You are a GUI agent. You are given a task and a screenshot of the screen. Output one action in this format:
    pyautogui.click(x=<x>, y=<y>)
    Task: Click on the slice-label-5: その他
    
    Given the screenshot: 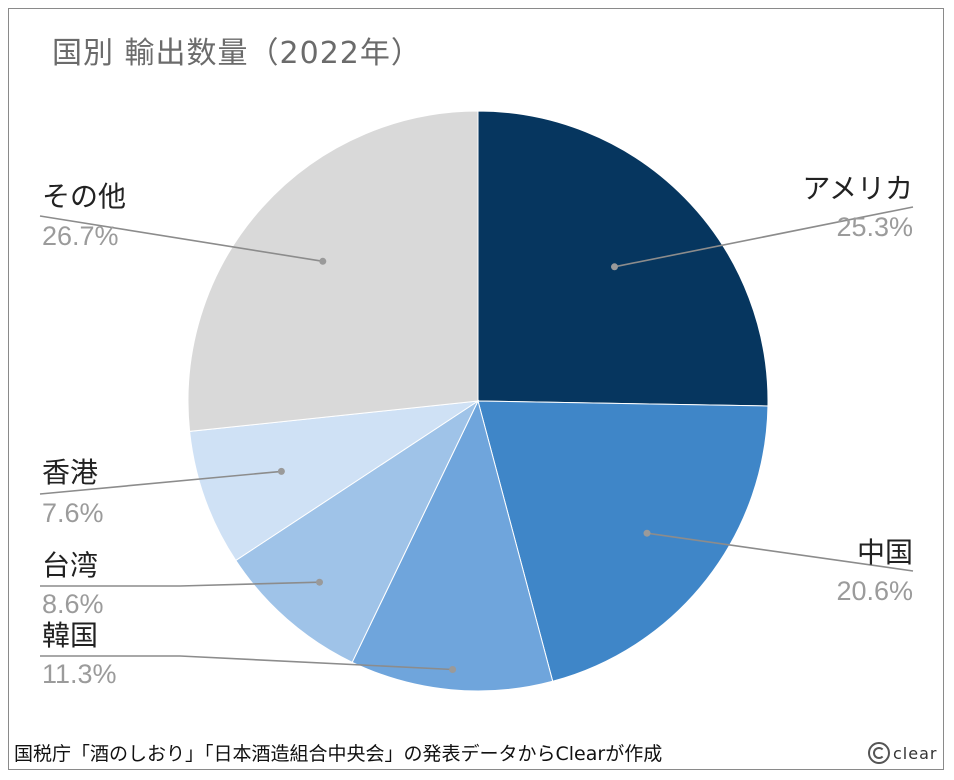 What is the action you would take?
    pyautogui.click(x=84, y=196)
    